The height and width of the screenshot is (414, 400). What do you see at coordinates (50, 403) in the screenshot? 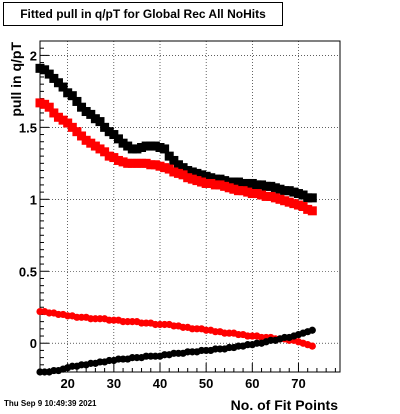
I see `timestamp: Thu Sep 9 10:49:39 2021` at bounding box center [50, 403].